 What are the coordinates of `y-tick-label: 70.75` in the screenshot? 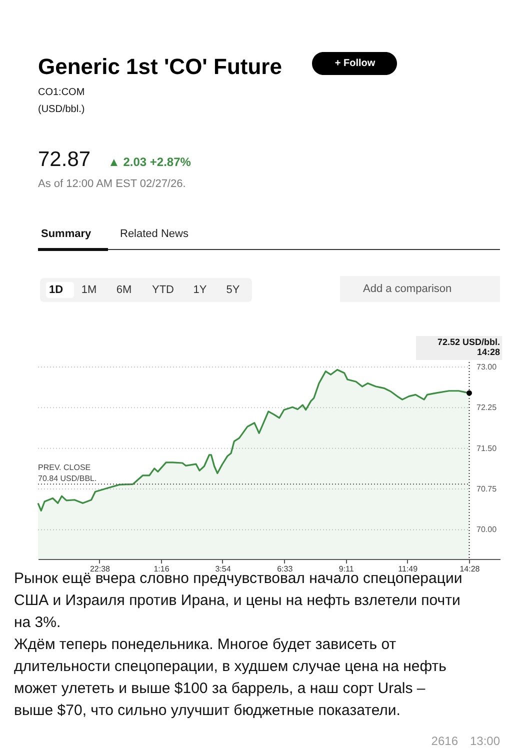 It's located at (487, 489).